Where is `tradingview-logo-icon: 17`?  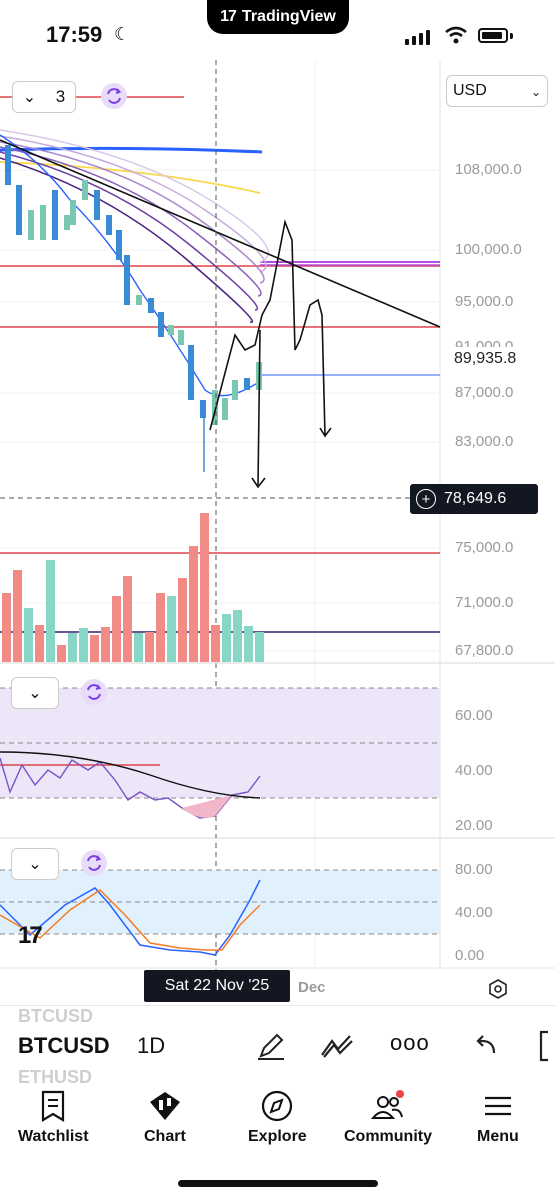
tradingview-logo-icon: 17 is located at coordinates (228, 16).